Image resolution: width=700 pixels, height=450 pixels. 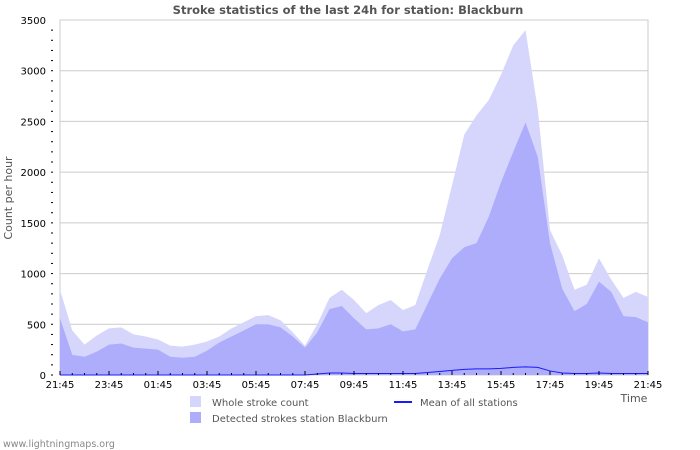 What do you see at coordinates (195, 417) in the screenshot?
I see `legend-swatch-detected` at bounding box center [195, 417].